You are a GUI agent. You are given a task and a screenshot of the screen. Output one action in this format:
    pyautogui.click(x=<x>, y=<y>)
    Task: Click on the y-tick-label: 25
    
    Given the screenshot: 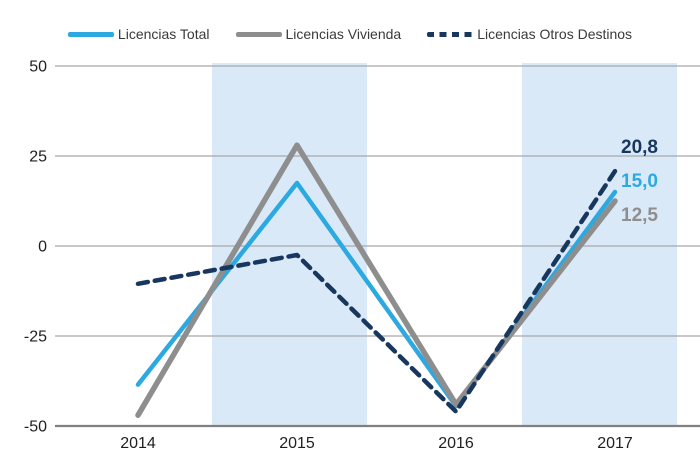 What is the action you would take?
    pyautogui.click(x=38, y=157)
    